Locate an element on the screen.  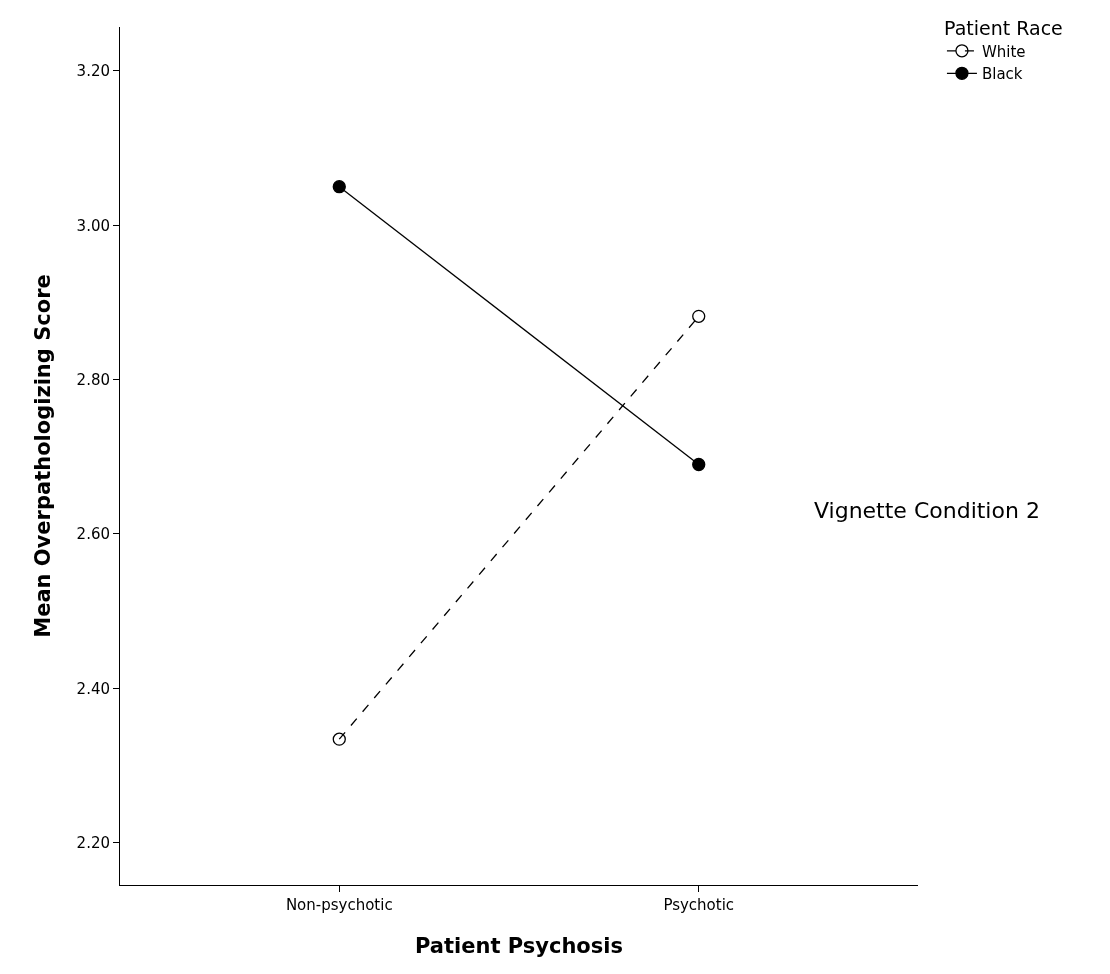
legend-label: White is located at coordinates (1003, 51).